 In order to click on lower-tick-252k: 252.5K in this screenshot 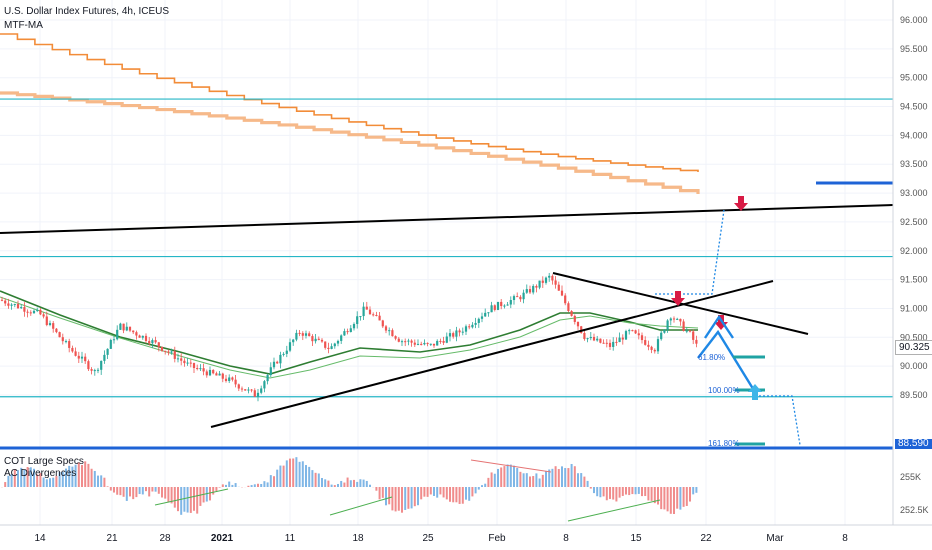, I will do `click(914, 510)`.